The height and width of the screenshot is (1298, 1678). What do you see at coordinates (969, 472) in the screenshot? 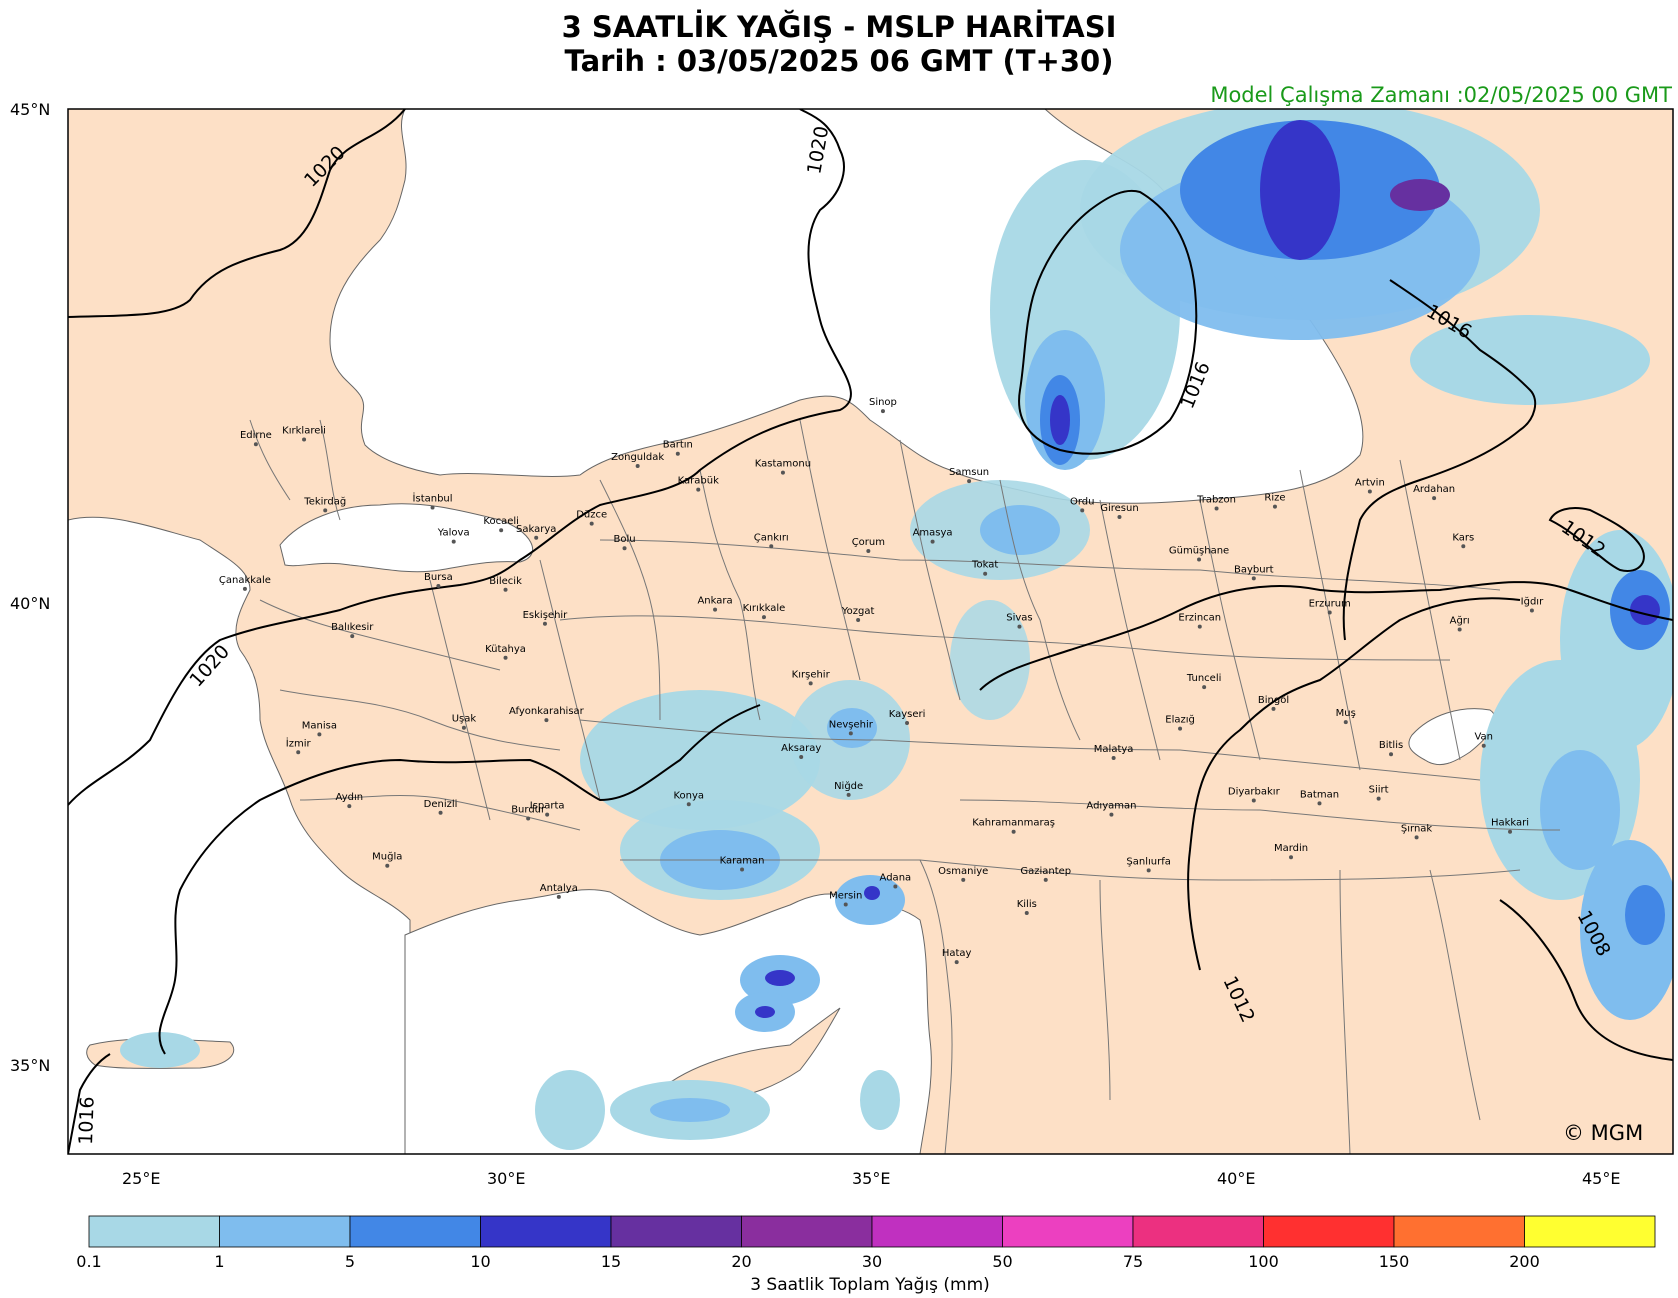
I see `city-label: Samsun` at bounding box center [969, 472].